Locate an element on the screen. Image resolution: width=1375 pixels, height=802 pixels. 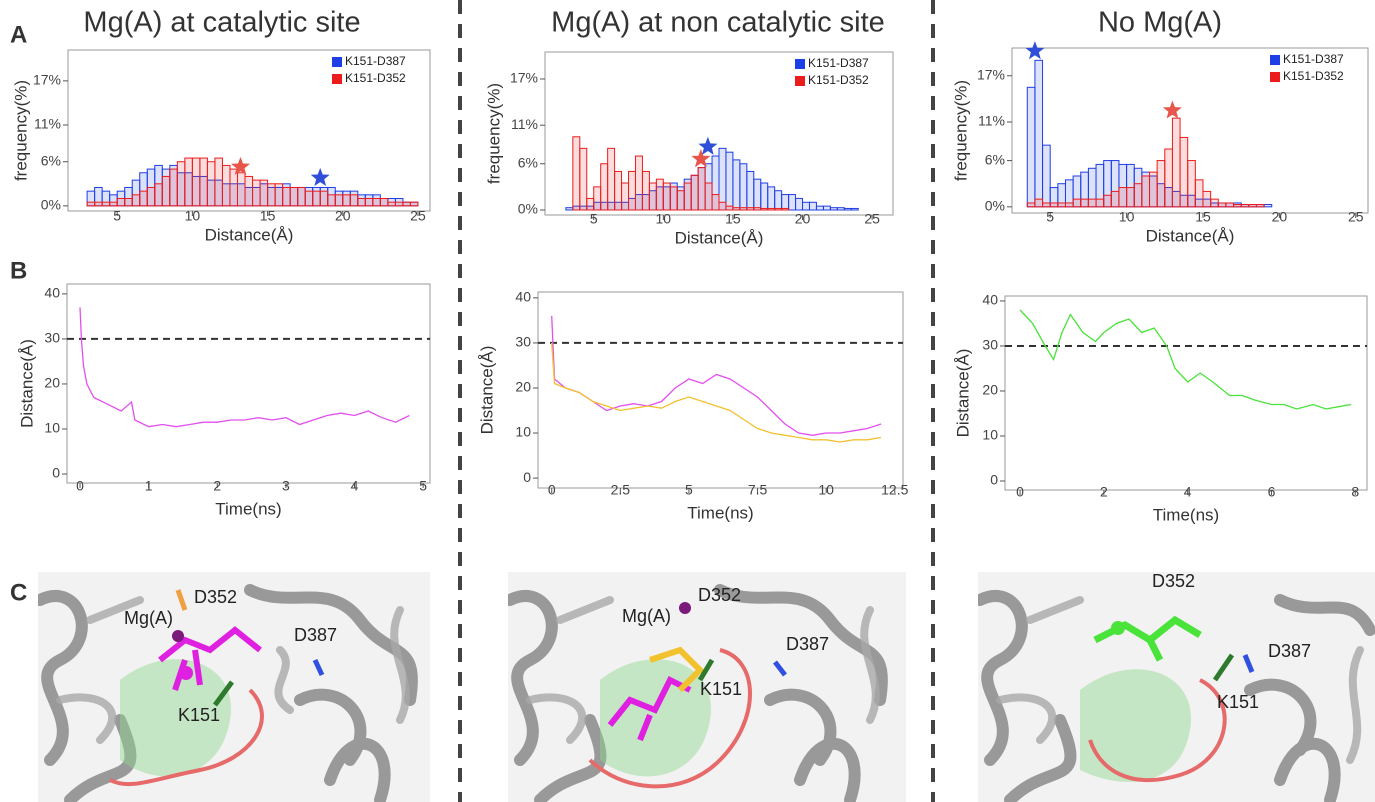
x-tick-label: 6 is located at coordinates (1272, 492).